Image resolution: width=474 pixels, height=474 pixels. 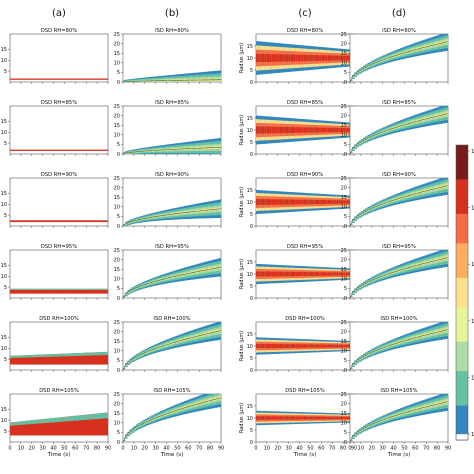 What do you see at coordinates (172, 175) in the screenshot?
I see `panel-title: ISD RH=90%` at bounding box center [172, 175].